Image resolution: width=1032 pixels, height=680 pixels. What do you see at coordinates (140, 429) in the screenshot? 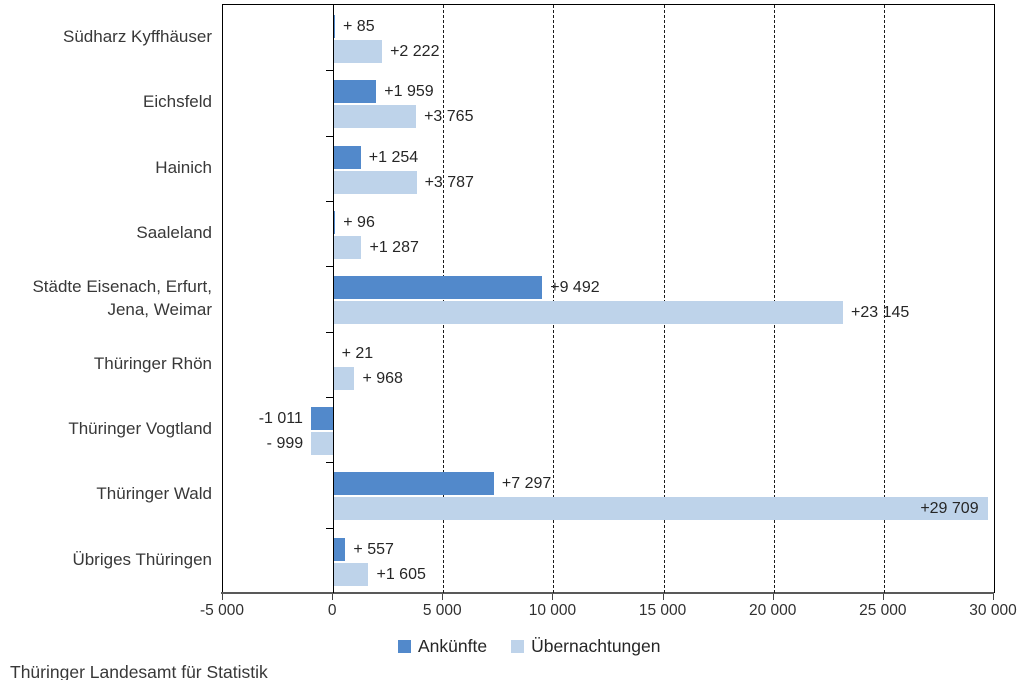
I see `category-label-line: Thüringer Vogtland` at bounding box center [140, 429].